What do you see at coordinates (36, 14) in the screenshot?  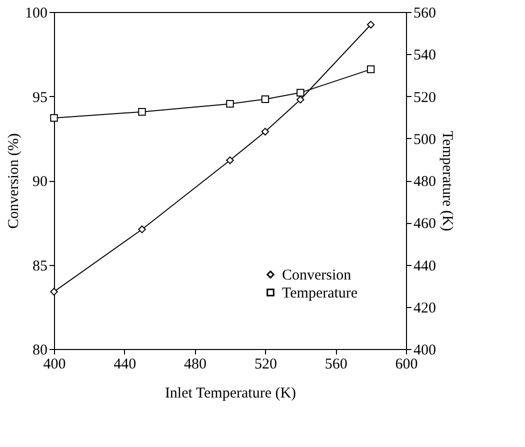 I see `y-tick-label: 100` at bounding box center [36, 14].